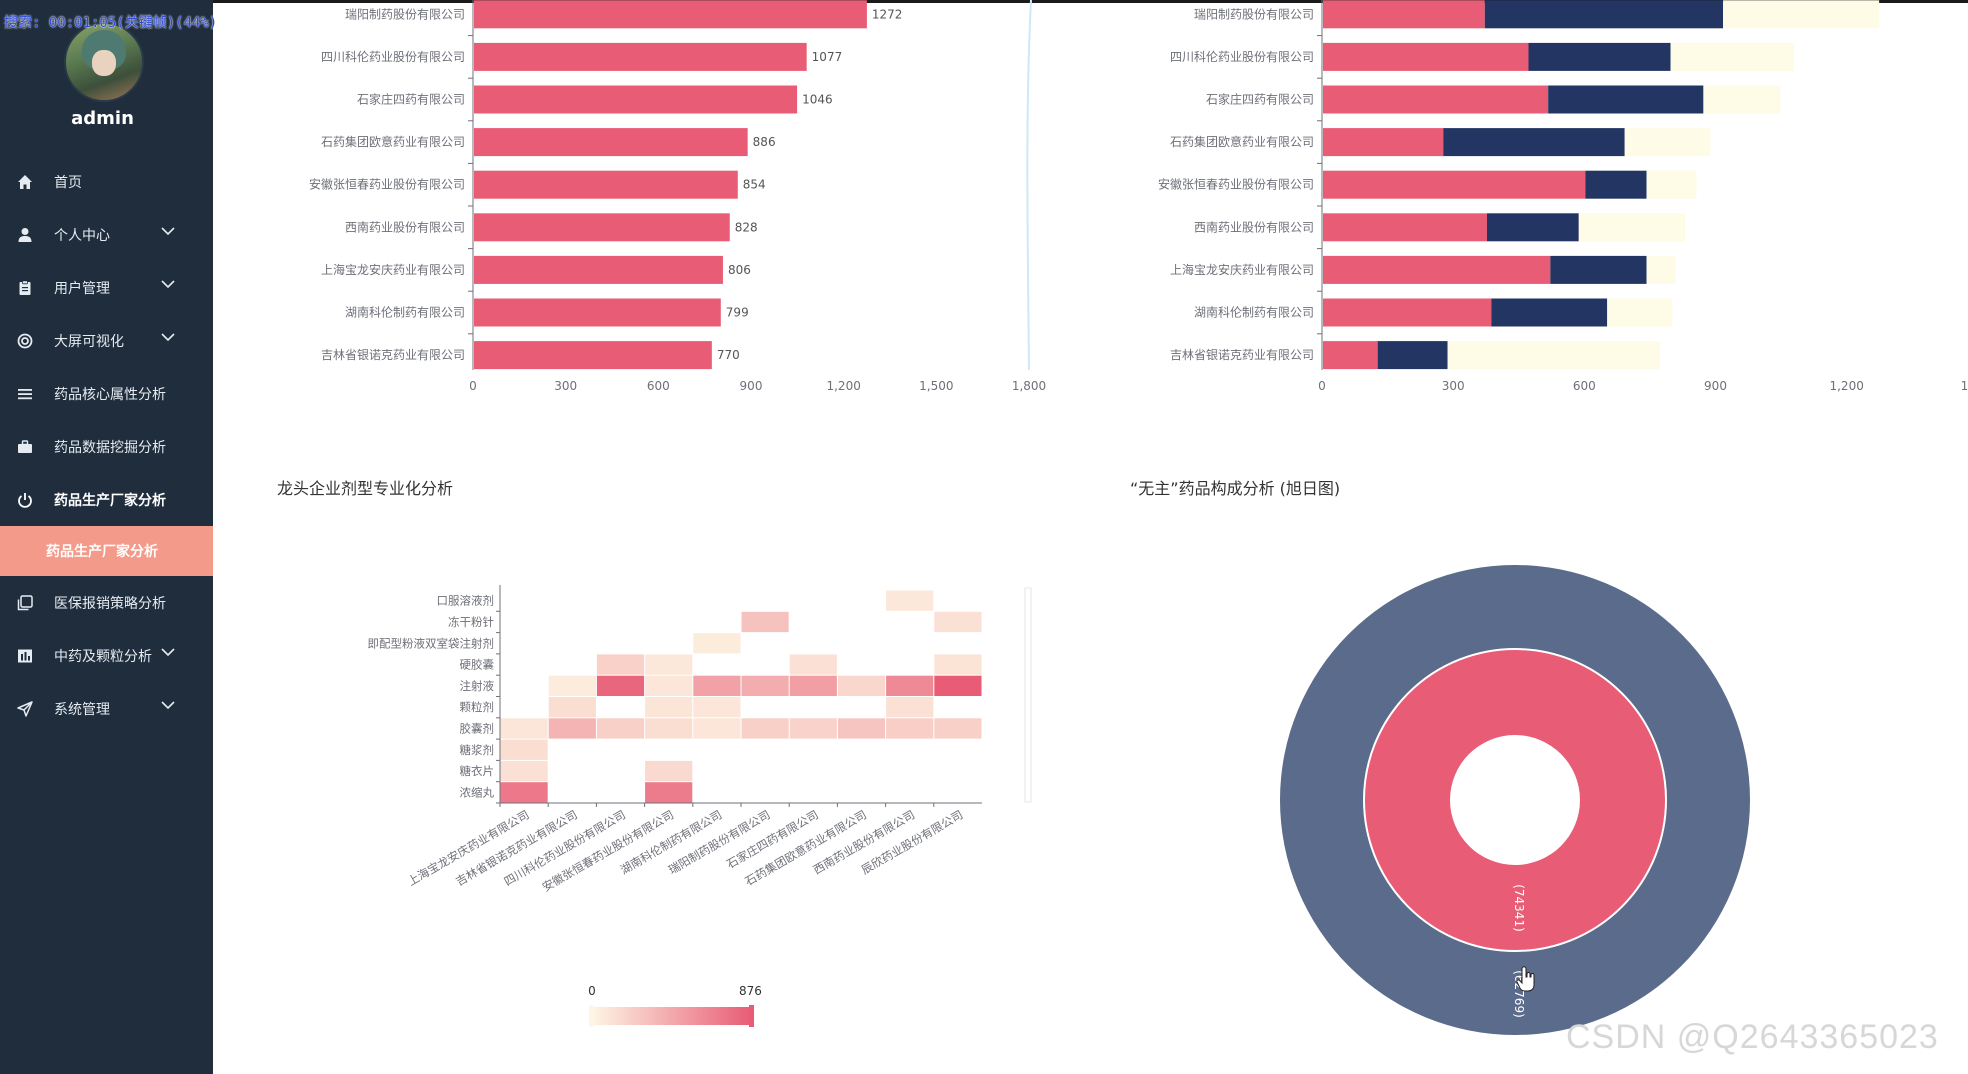 This screenshot has height=1074, width=1968. I want to click on sidebar-item-profile: 个人中心, so click(106, 234).